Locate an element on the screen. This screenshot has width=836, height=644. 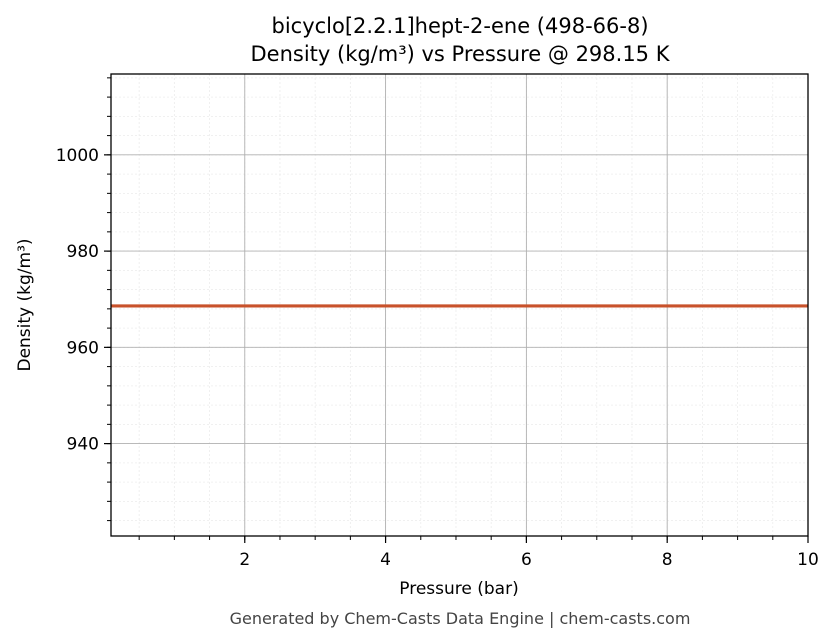
y-tick-label: 940 is located at coordinates (83, 445).